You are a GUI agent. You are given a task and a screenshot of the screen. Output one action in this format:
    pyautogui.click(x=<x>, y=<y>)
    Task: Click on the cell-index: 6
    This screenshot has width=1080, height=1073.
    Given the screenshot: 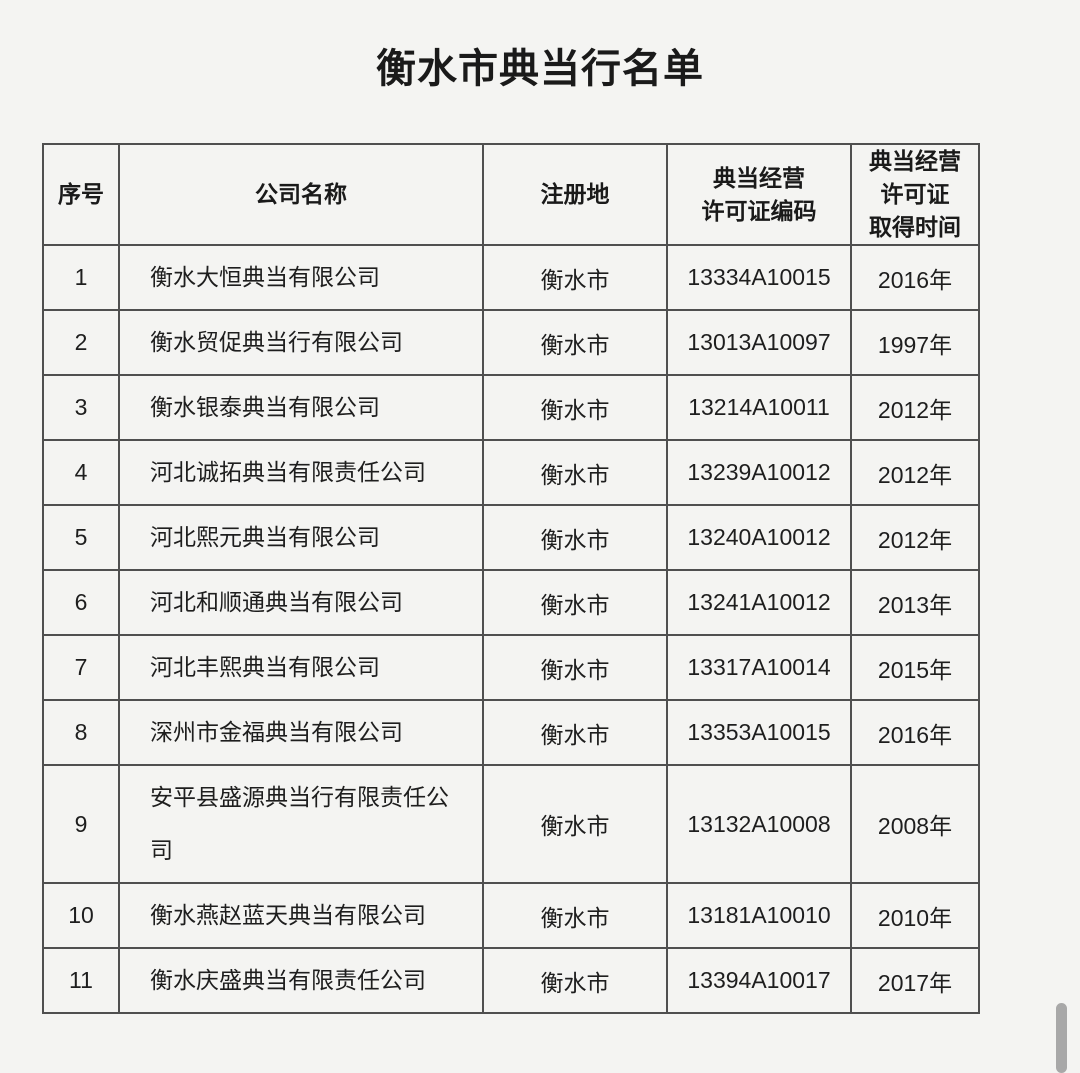 What is the action you would take?
    pyautogui.click(x=81, y=602)
    